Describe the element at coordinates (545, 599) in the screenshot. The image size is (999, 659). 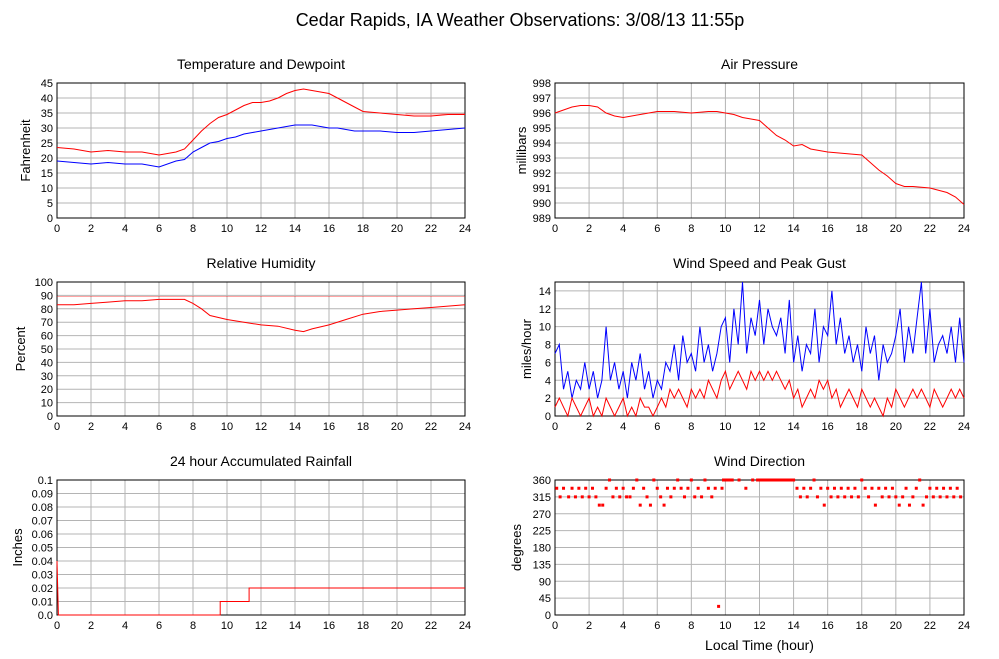
I see `y-tick-label: 45` at that location.